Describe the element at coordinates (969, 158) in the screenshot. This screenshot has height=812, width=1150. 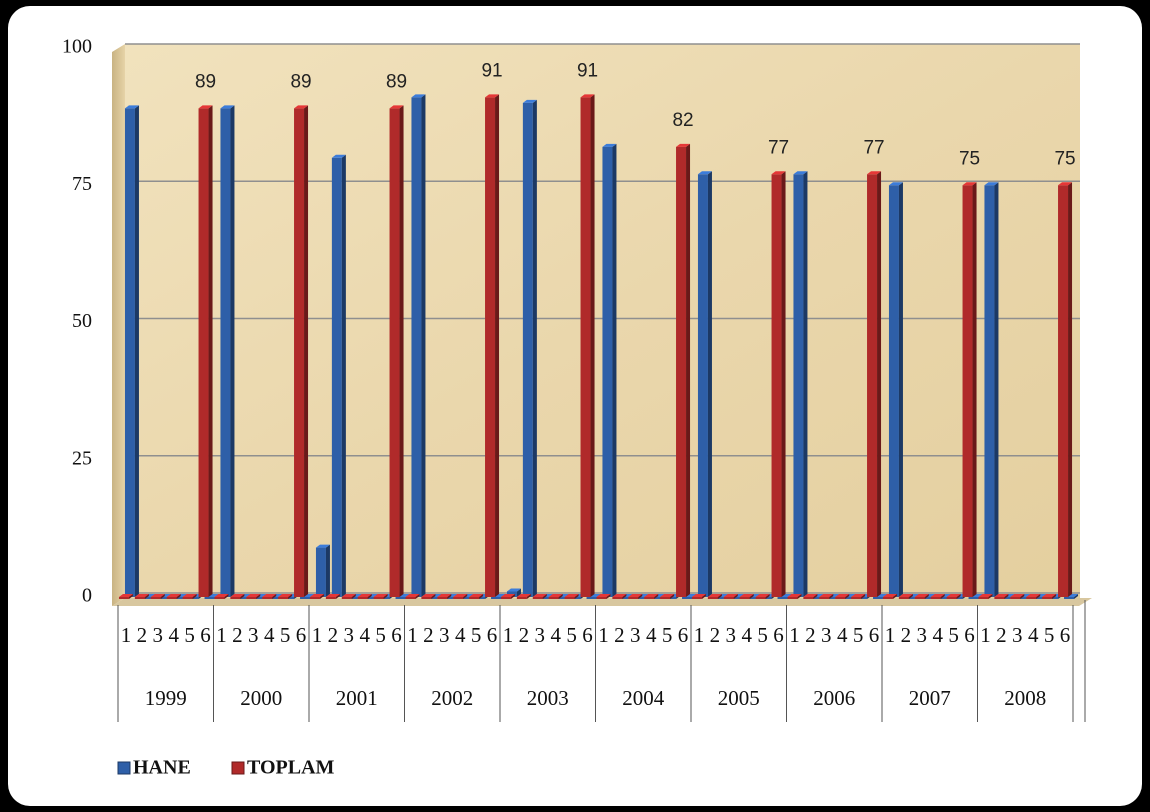
I see `data-label: 75` at that location.